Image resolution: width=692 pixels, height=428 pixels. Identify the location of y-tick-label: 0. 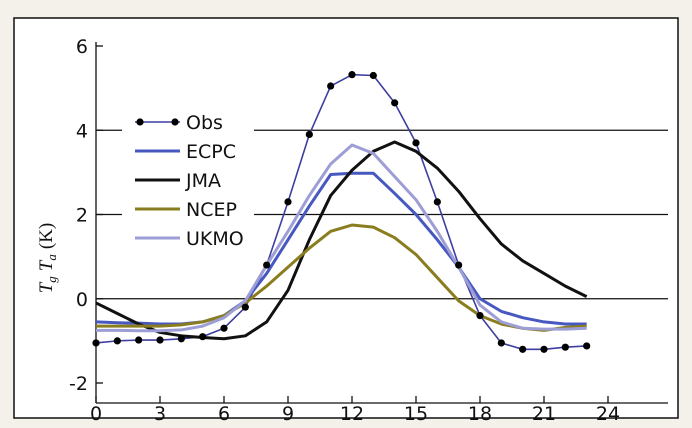
(82, 300).